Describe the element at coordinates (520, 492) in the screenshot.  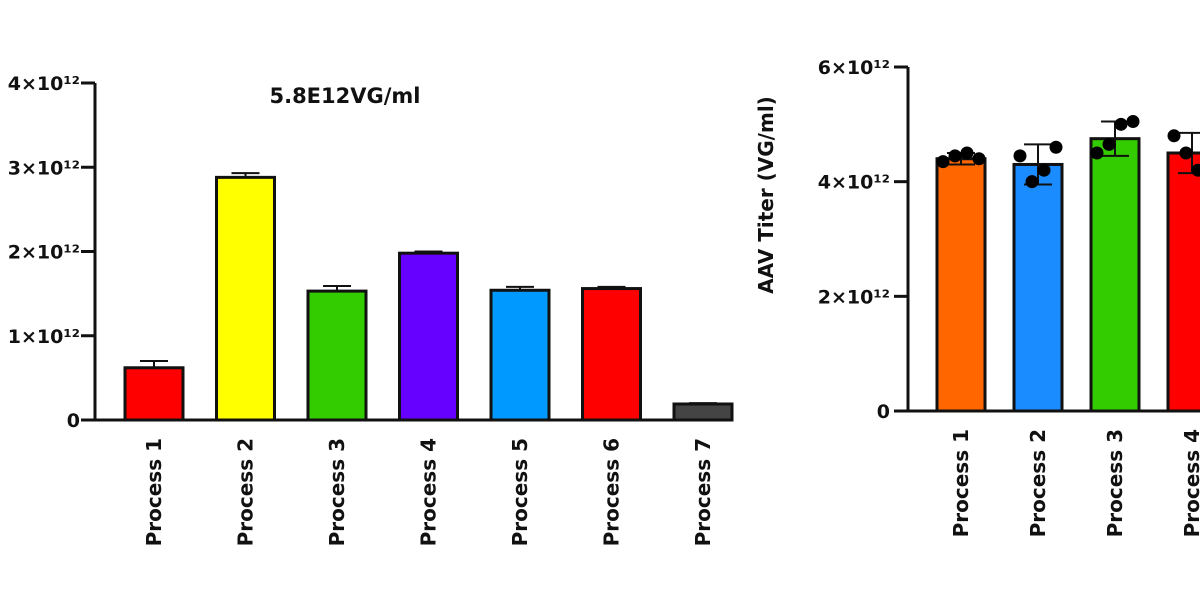
I see `category-label-5: Process 5` at that location.